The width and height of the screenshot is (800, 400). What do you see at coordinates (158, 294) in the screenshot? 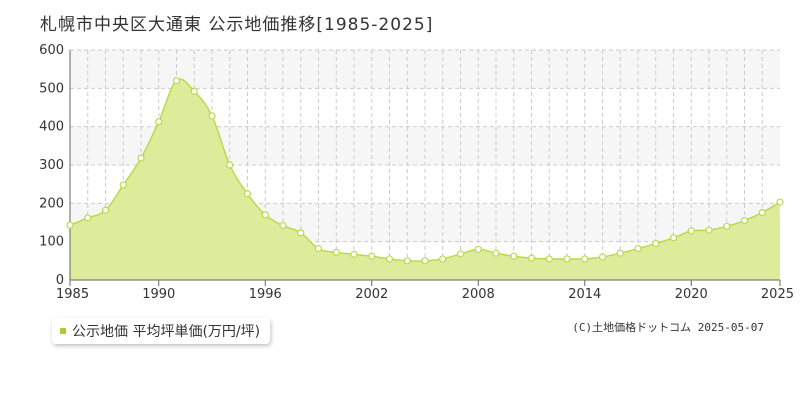
I see `x-tick-label: 1990` at bounding box center [158, 294].